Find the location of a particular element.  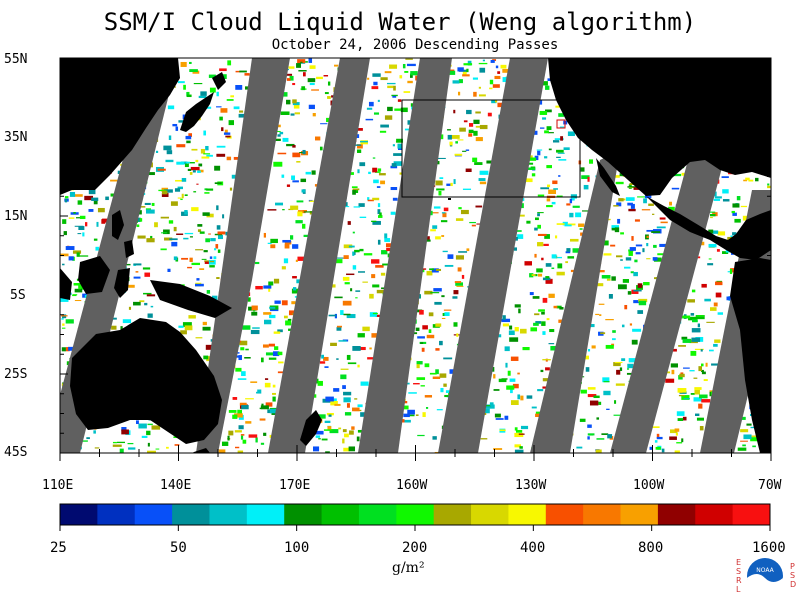

colorbar-label-800: 800 is located at coordinates (651, 548).